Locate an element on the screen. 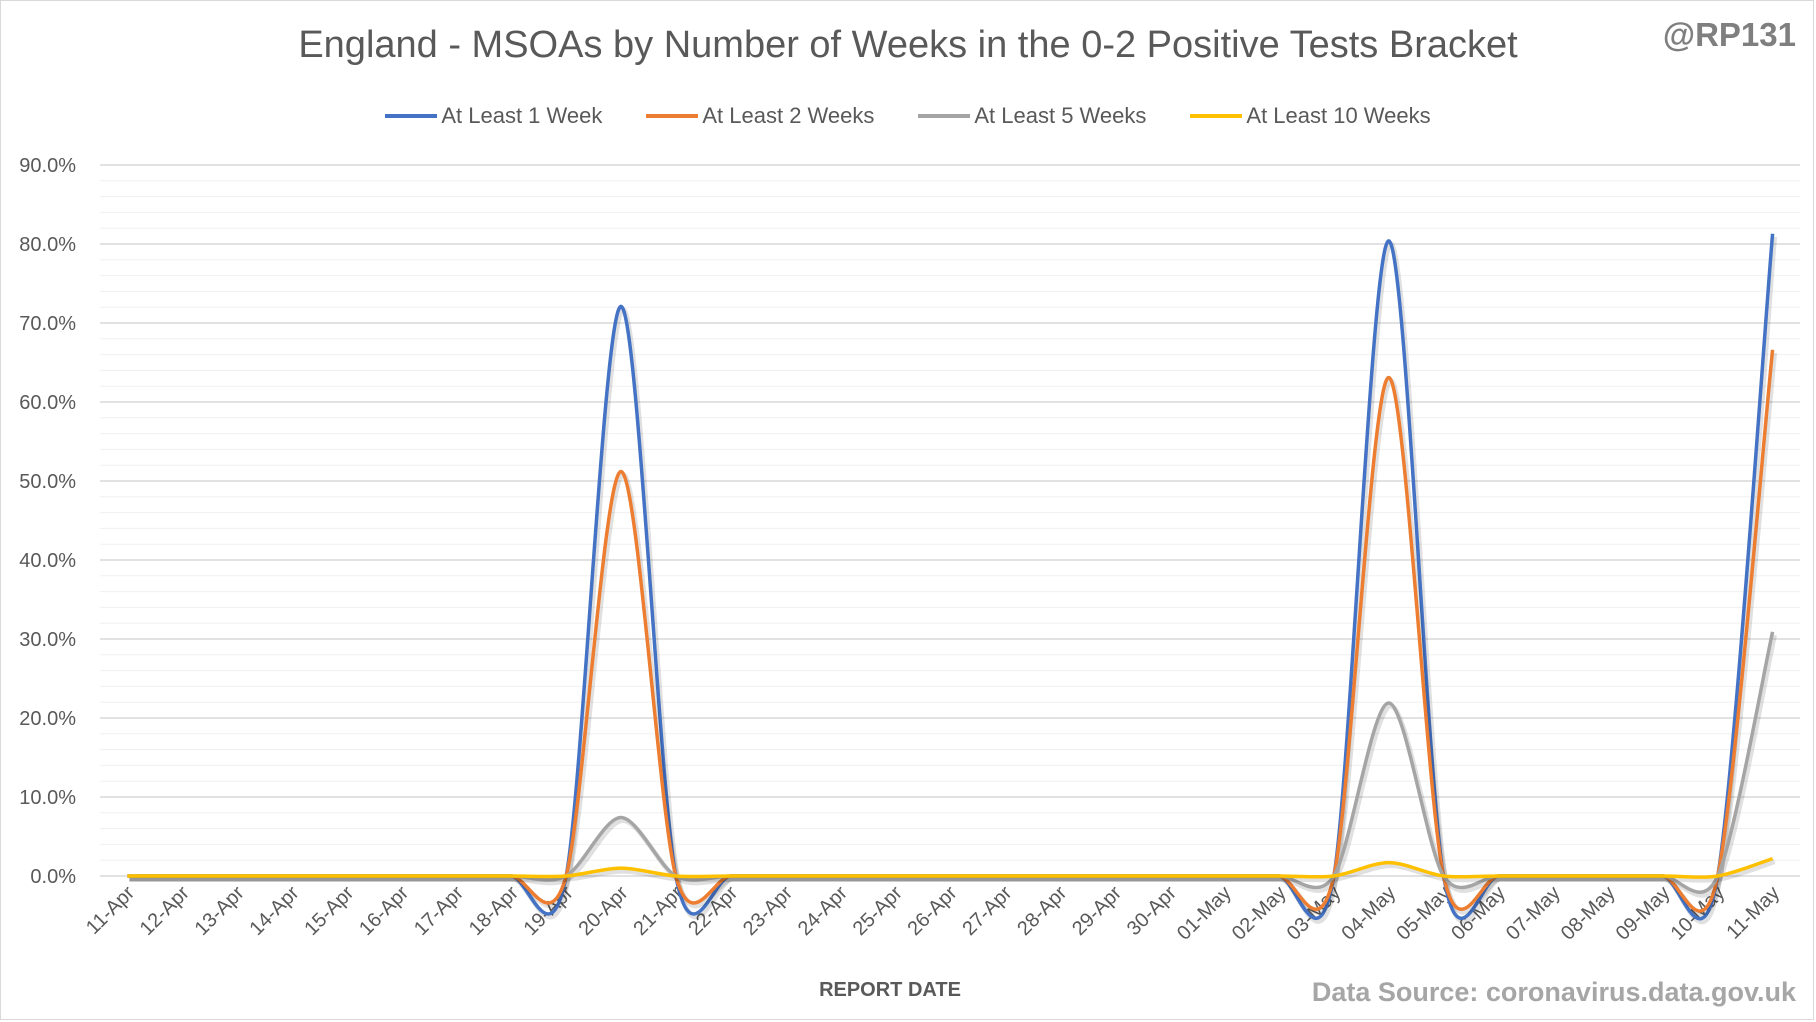 Image resolution: width=1816 pixels, height=1022 pixels. x-tick-label: 01-May is located at coordinates (1204, 913).